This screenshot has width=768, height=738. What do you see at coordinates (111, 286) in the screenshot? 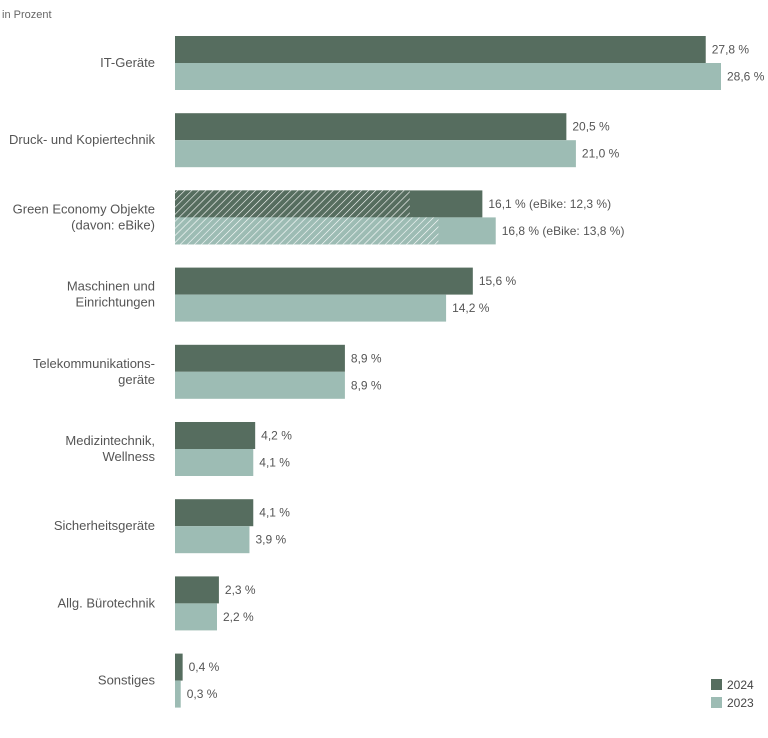
I see `category-label-line: Maschinen und` at bounding box center [111, 286].